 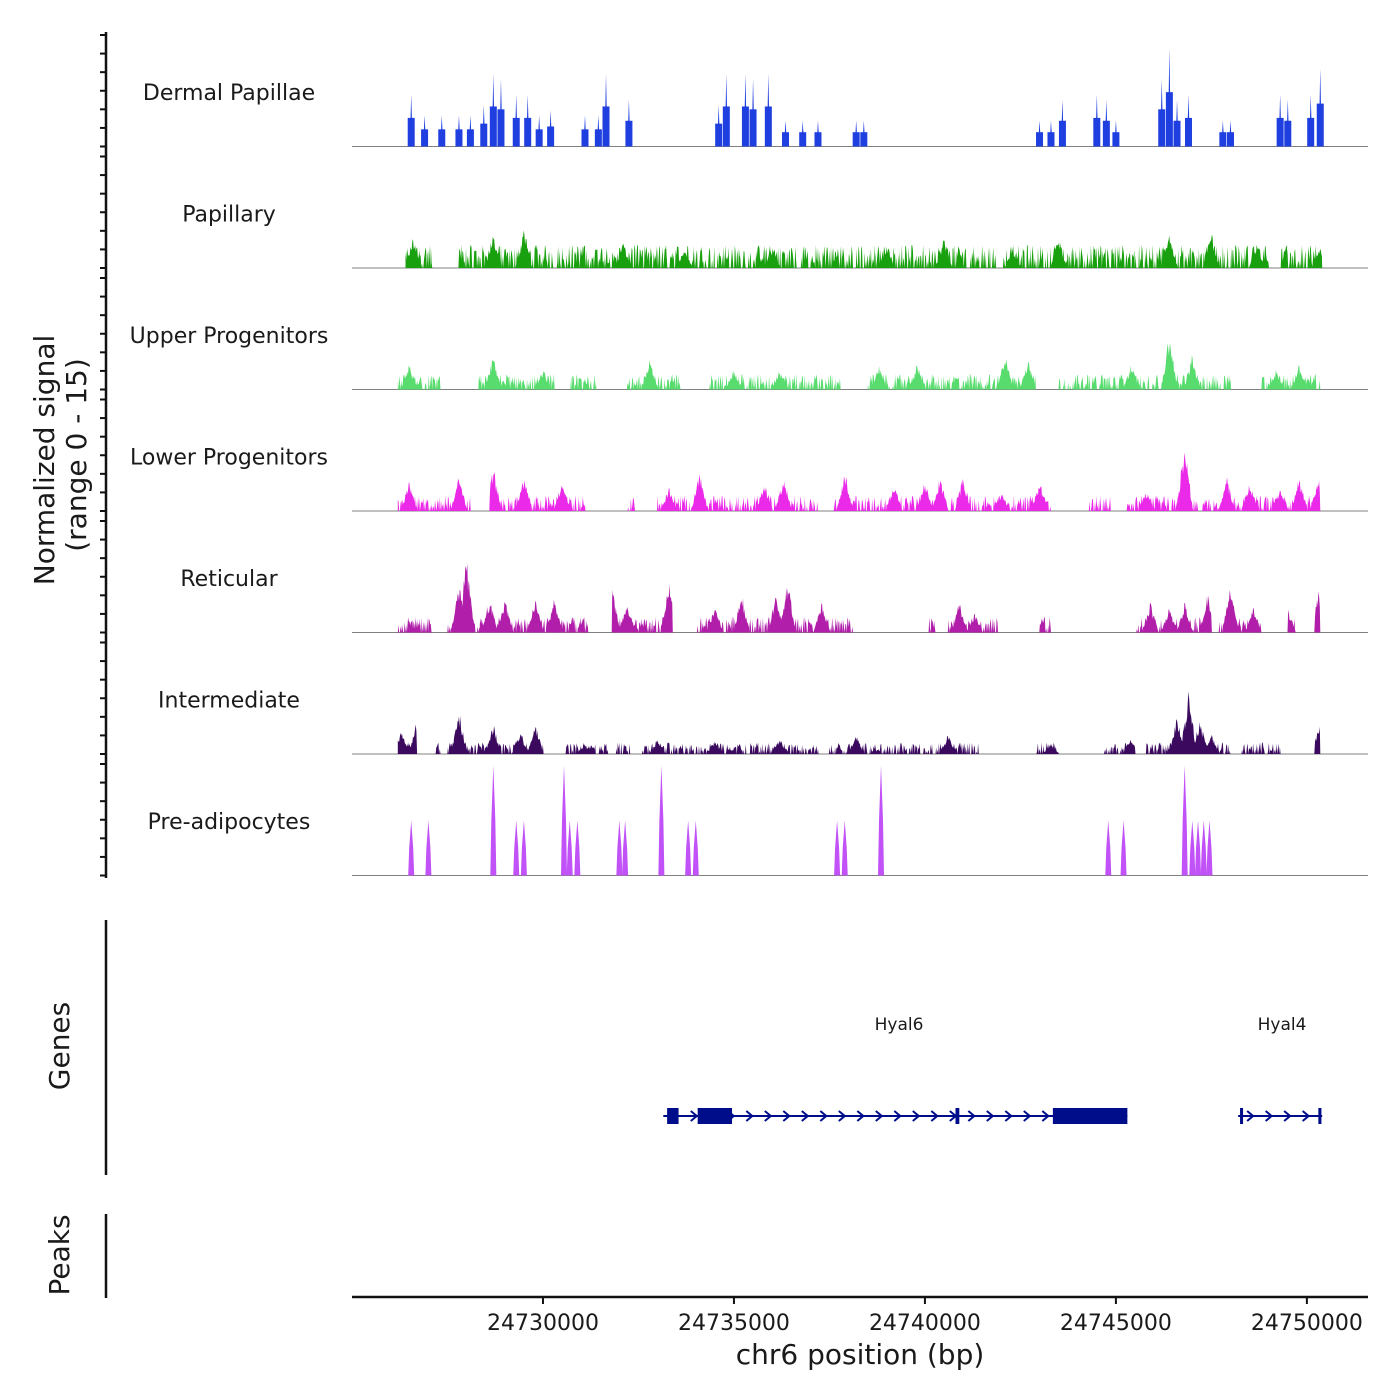 I want to click on track-label: Reticular, so click(x=229, y=579).